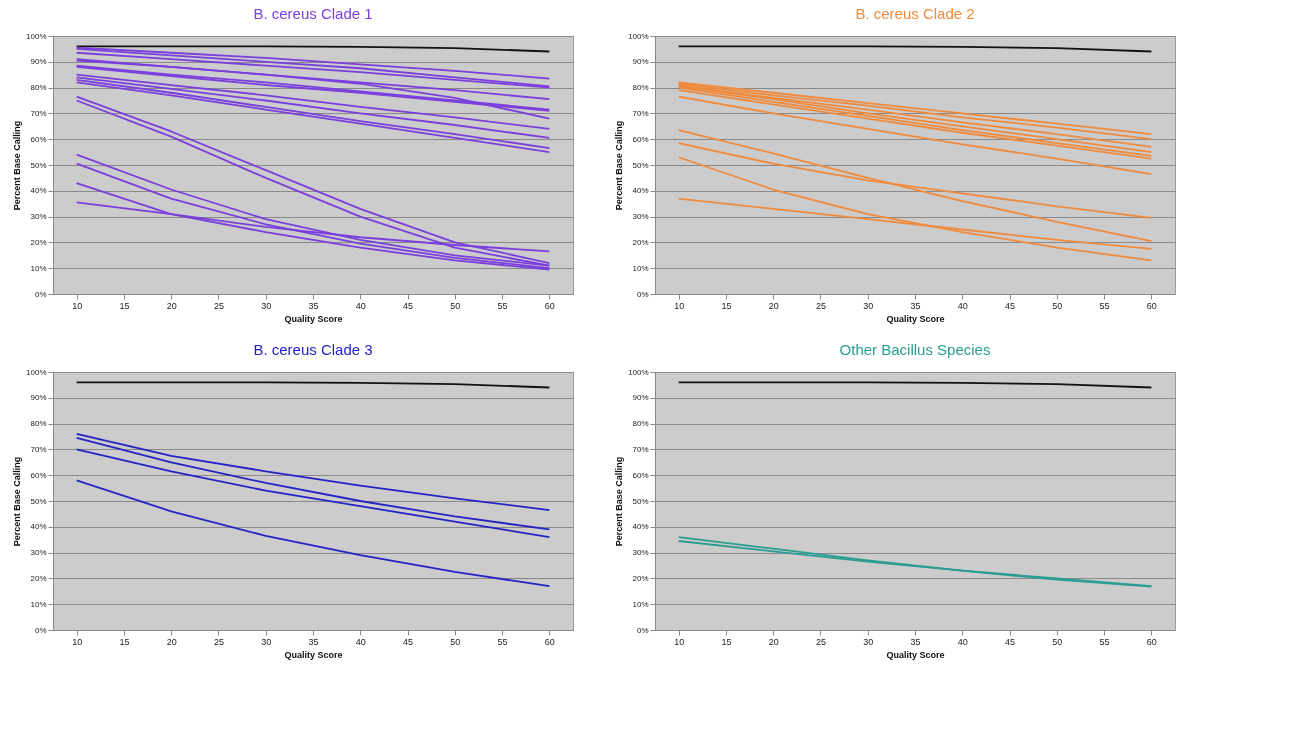 The width and height of the screenshot is (1308, 754). I want to click on chart-title: B. cereus Clade 3, so click(313, 349).